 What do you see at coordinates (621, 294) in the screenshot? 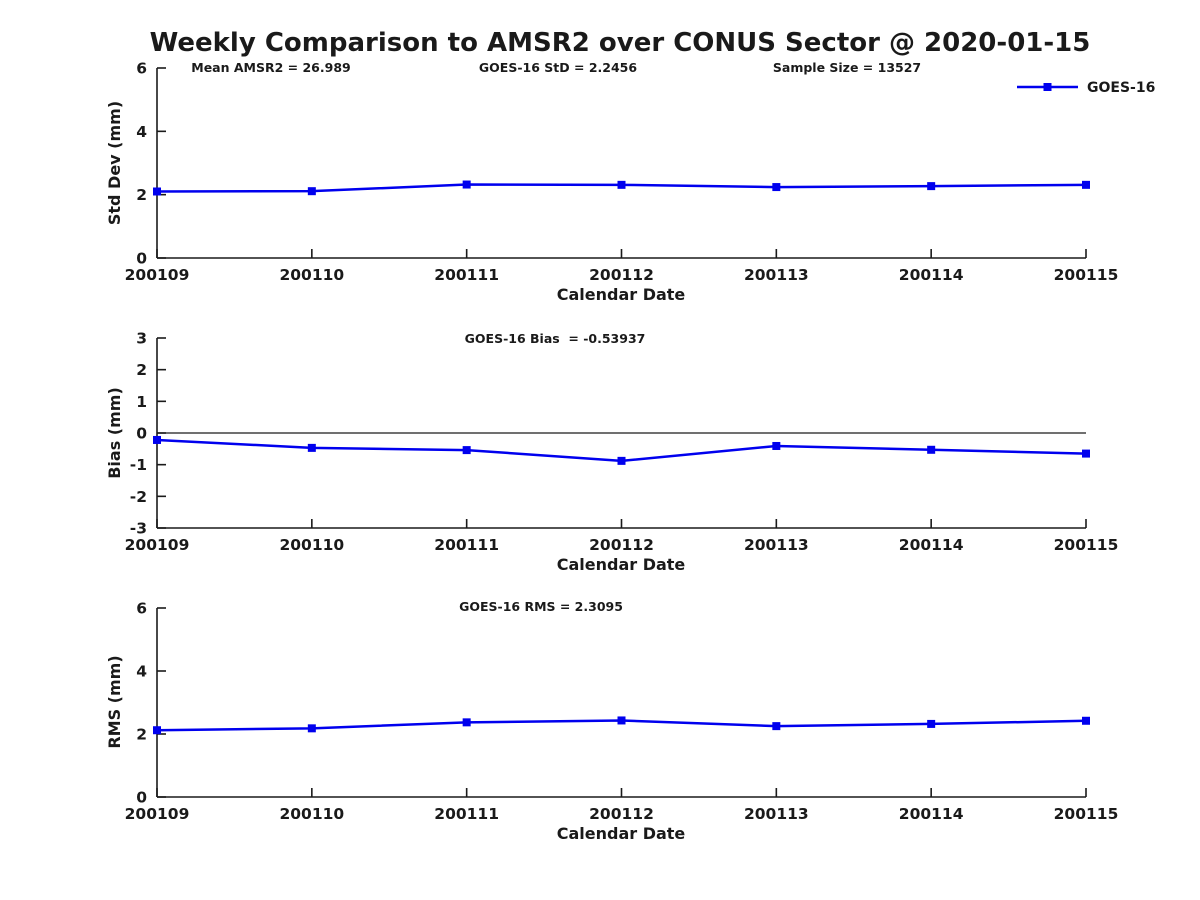
I see `x-axis-label-stddev: Calendar Date` at bounding box center [621, 294].